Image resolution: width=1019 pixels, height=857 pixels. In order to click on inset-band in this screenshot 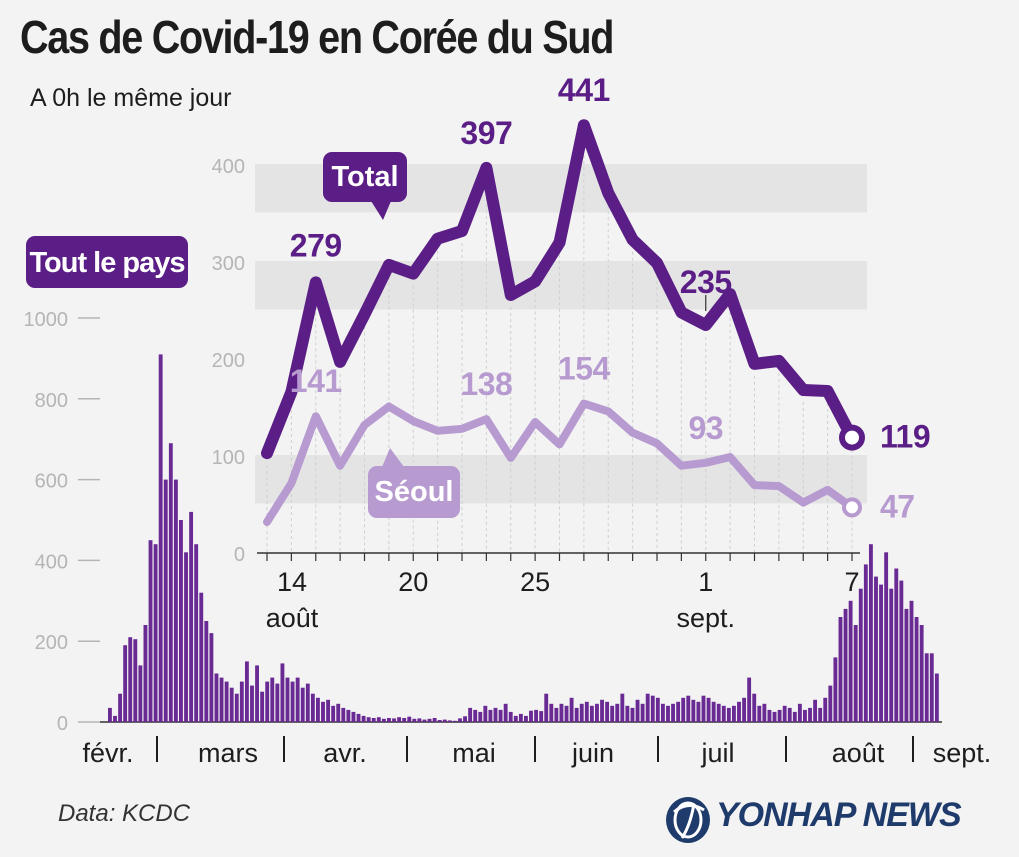, I will do `click(561, 479)`.